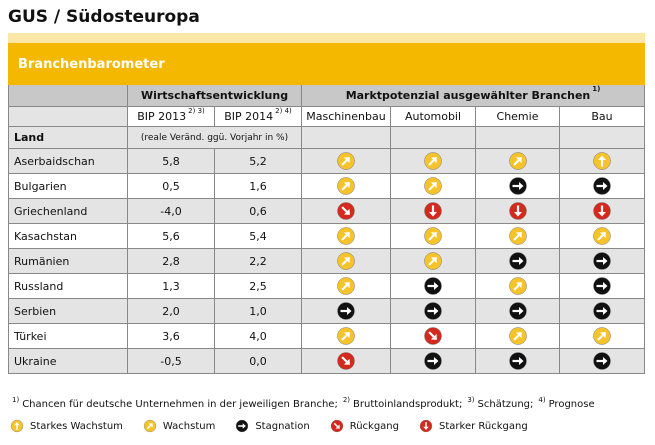 The width and height of the screenshot is (655, 445). I want to click on legend-label: Starkes Wachstum, so click(76, 426).